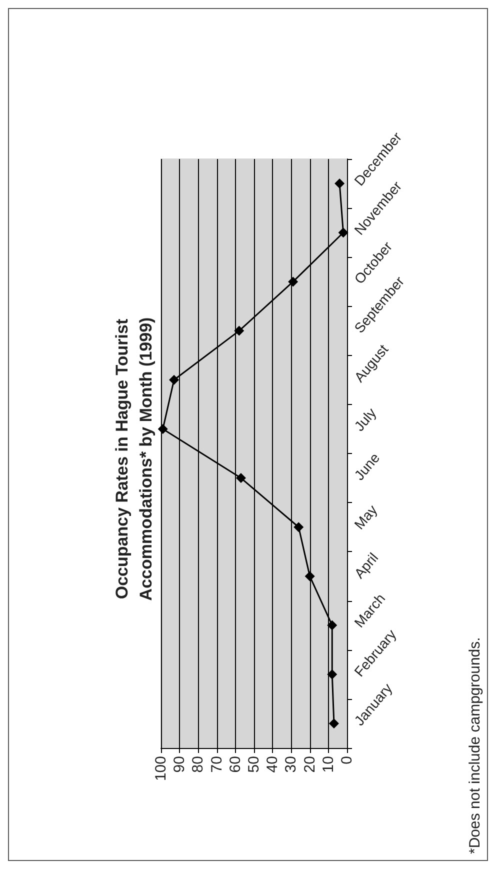  Describe the element at coordinates (475, 745) in the screenshot. I see `text: *Does not include campgrounds.` at that location.